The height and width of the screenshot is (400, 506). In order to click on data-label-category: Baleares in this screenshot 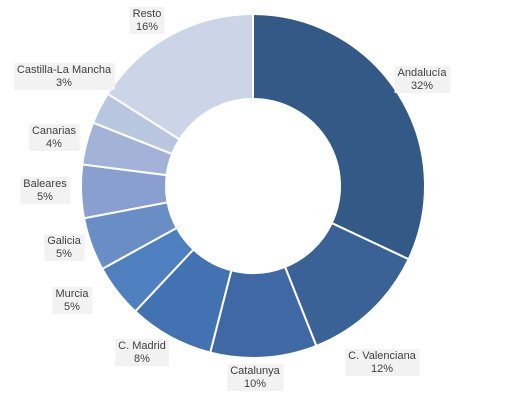, I will do `click(45, 184)`.